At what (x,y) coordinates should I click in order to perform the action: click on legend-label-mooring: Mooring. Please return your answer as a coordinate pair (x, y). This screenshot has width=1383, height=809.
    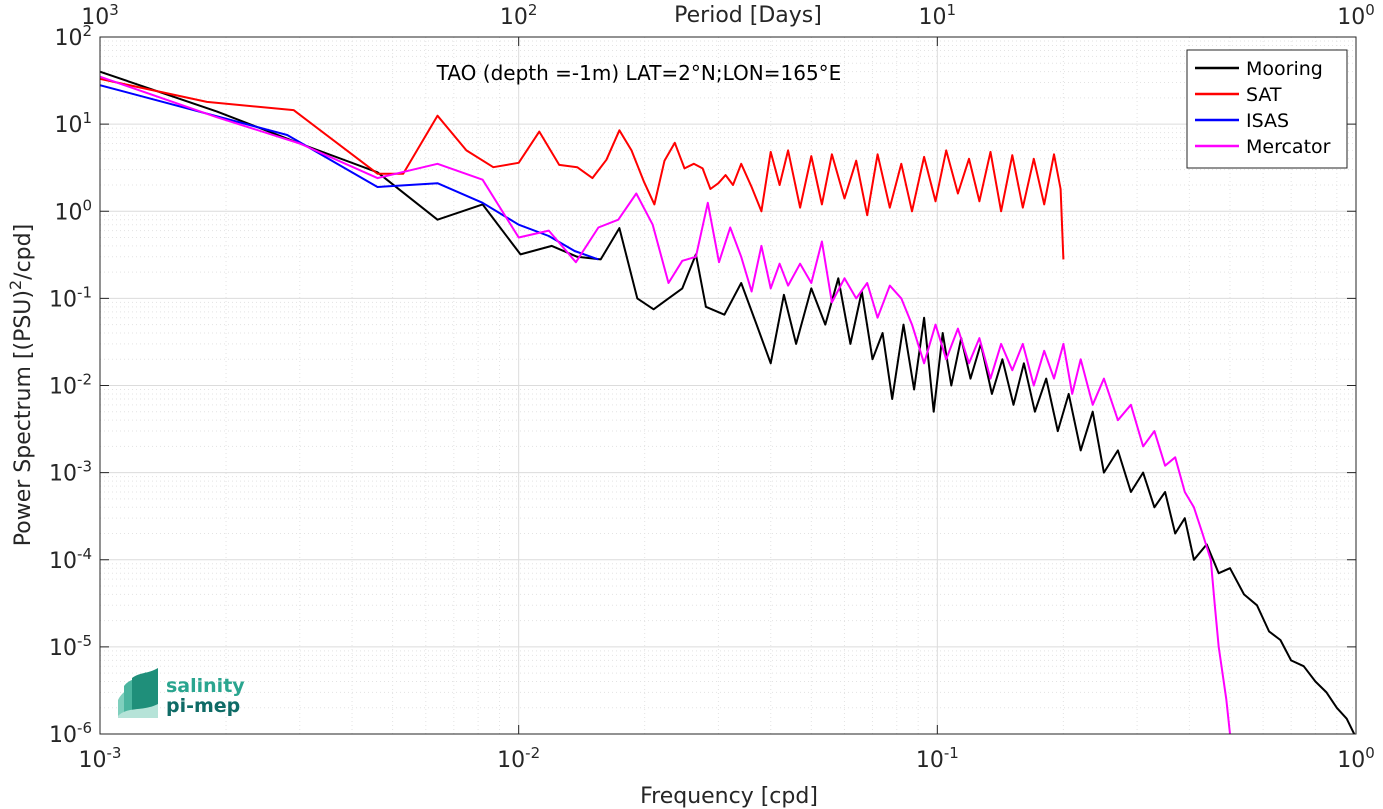
    Looking at the image, I should click on (1284, 69).